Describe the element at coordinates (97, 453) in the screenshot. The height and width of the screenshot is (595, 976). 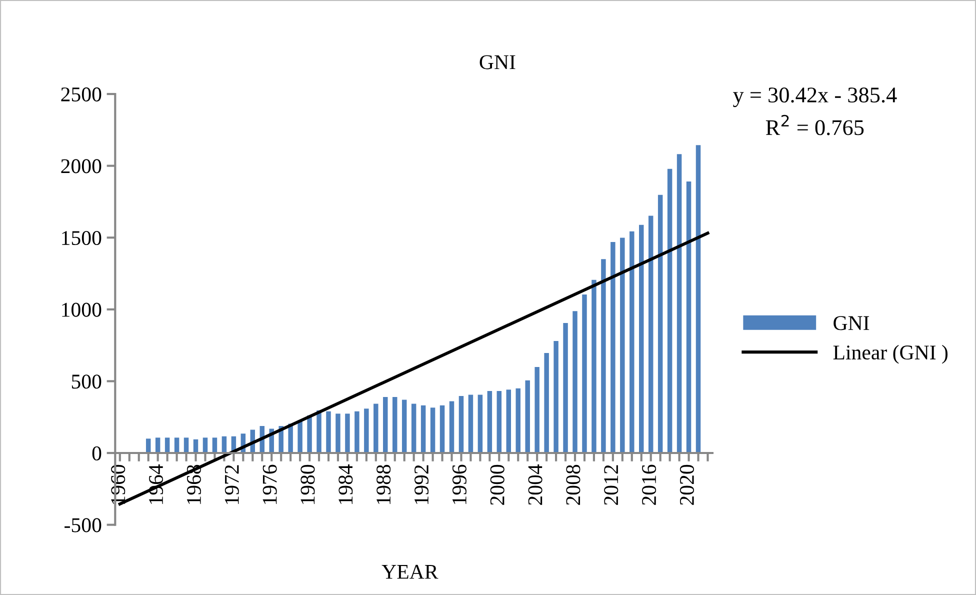
I see `y-tick-label: 0` at that location.